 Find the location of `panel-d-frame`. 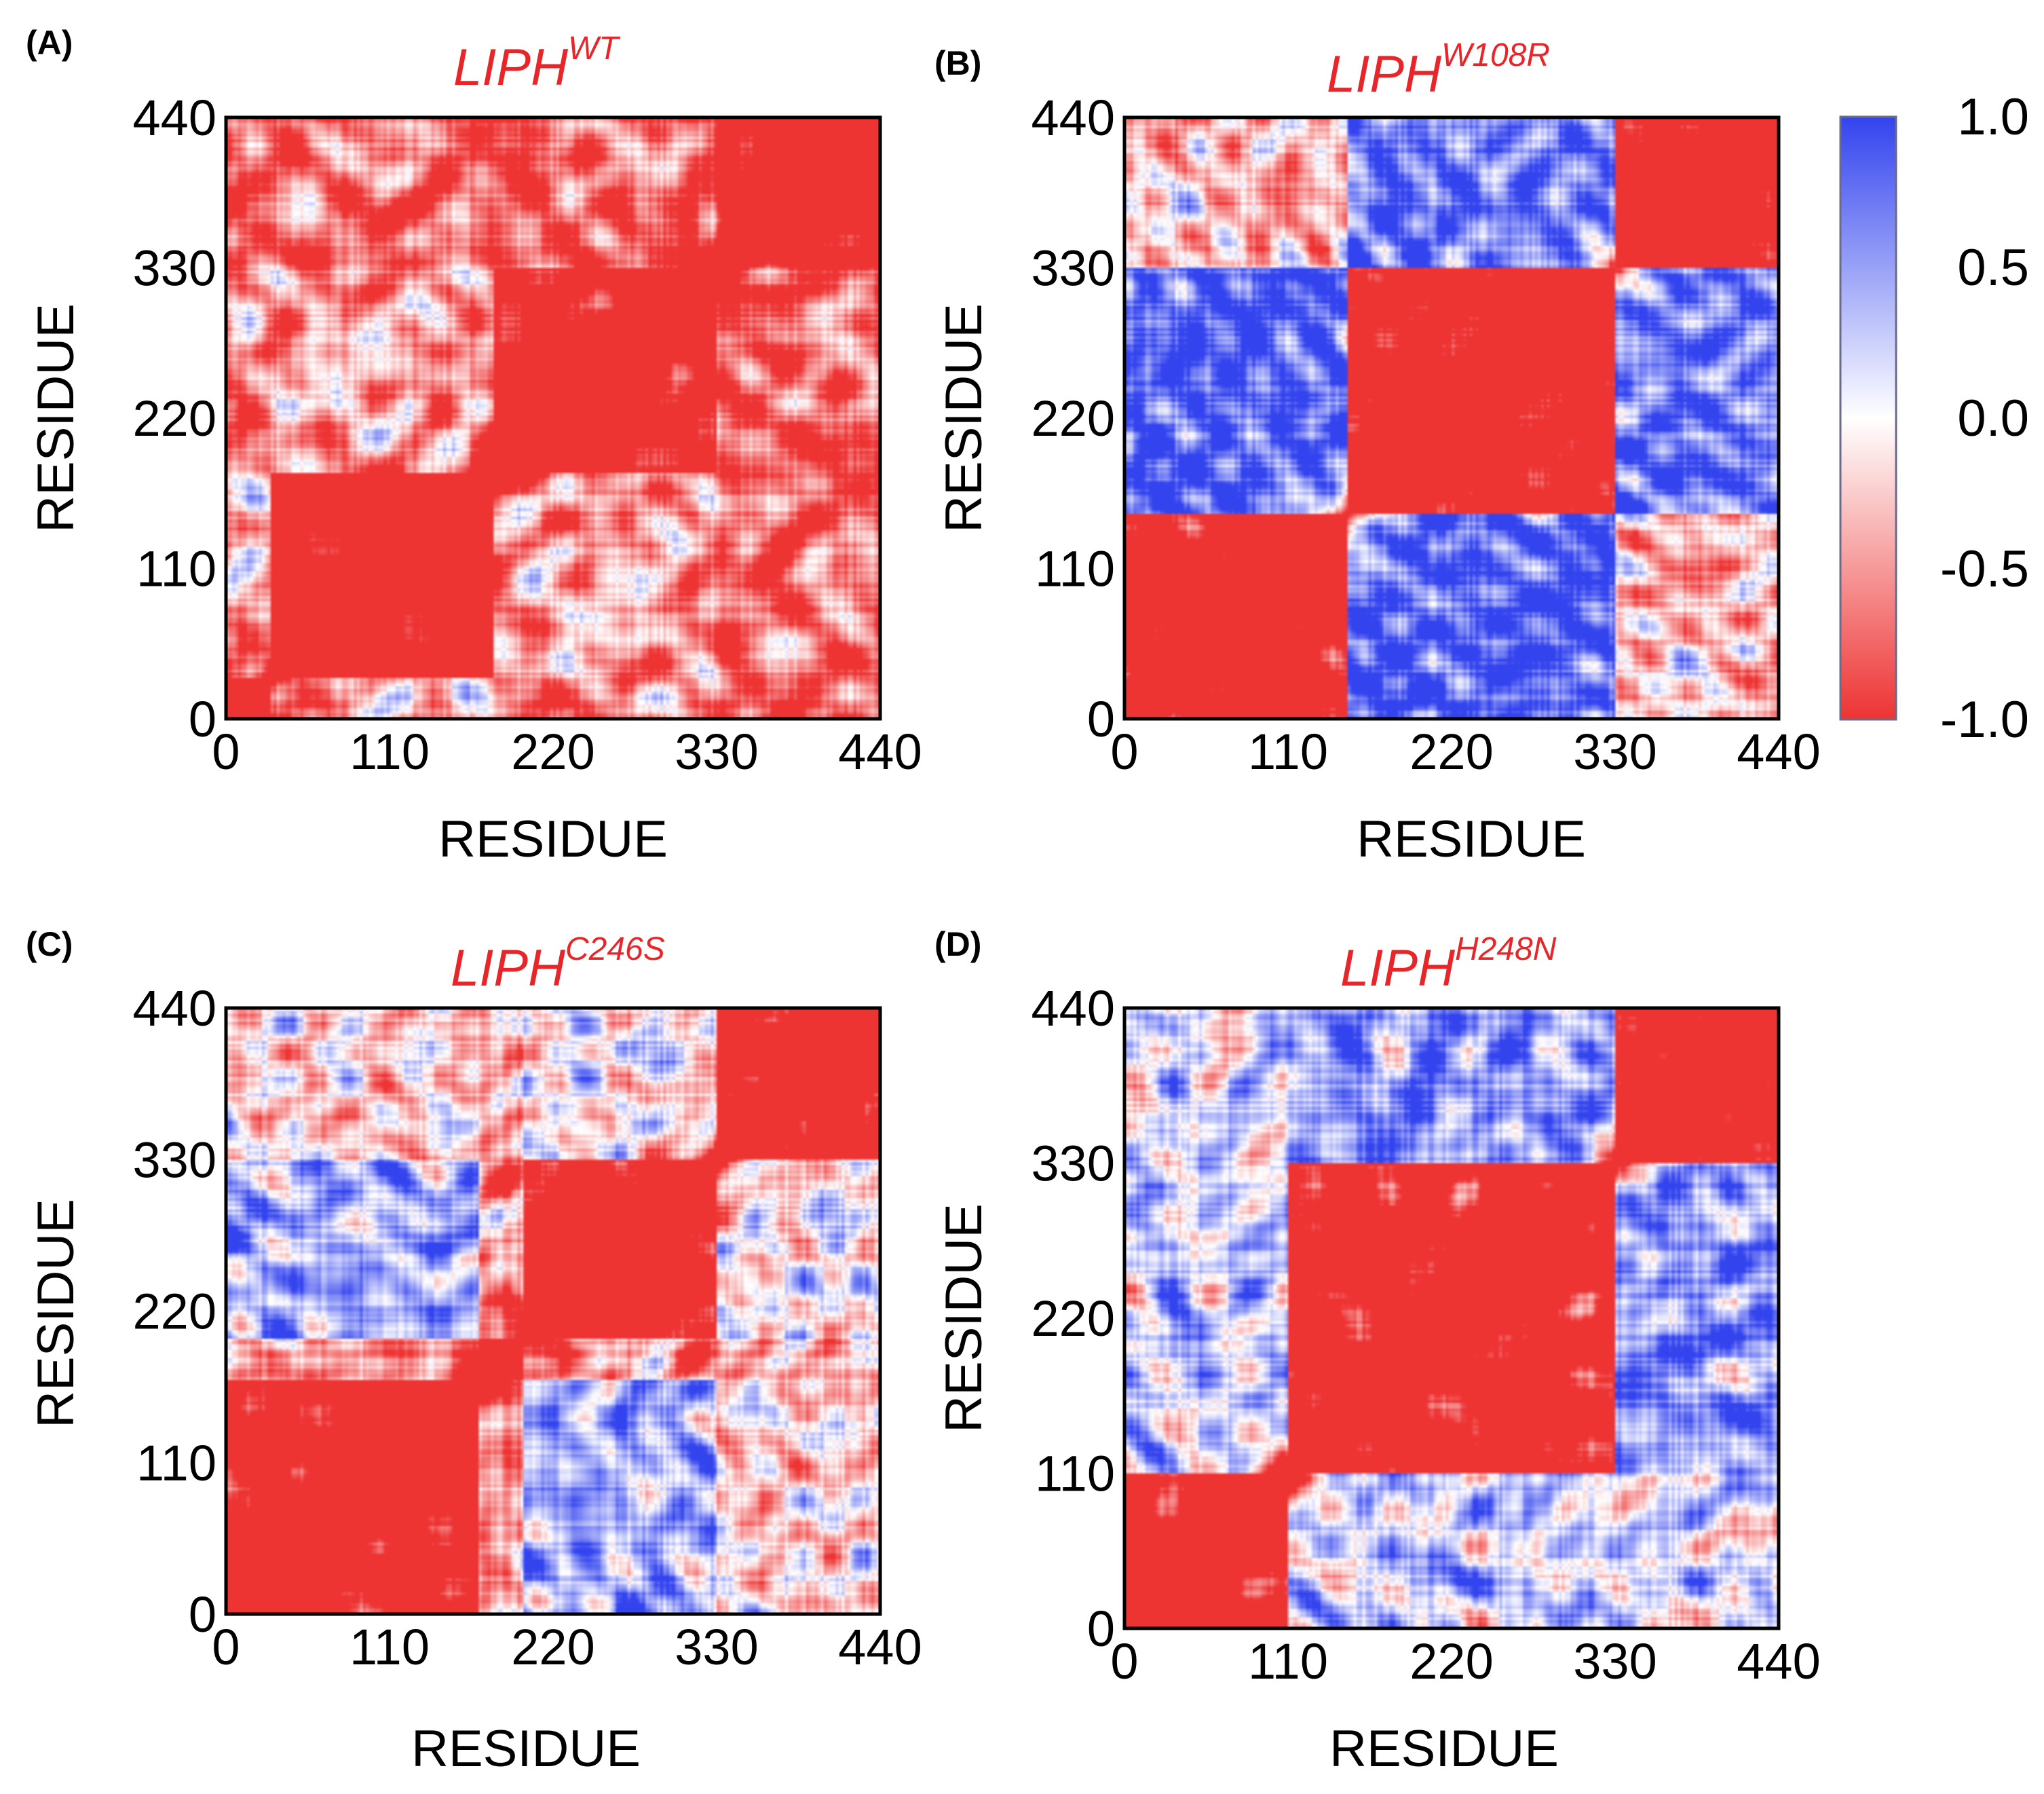

panel-d-frame is located at coordinates (1451, 1318).